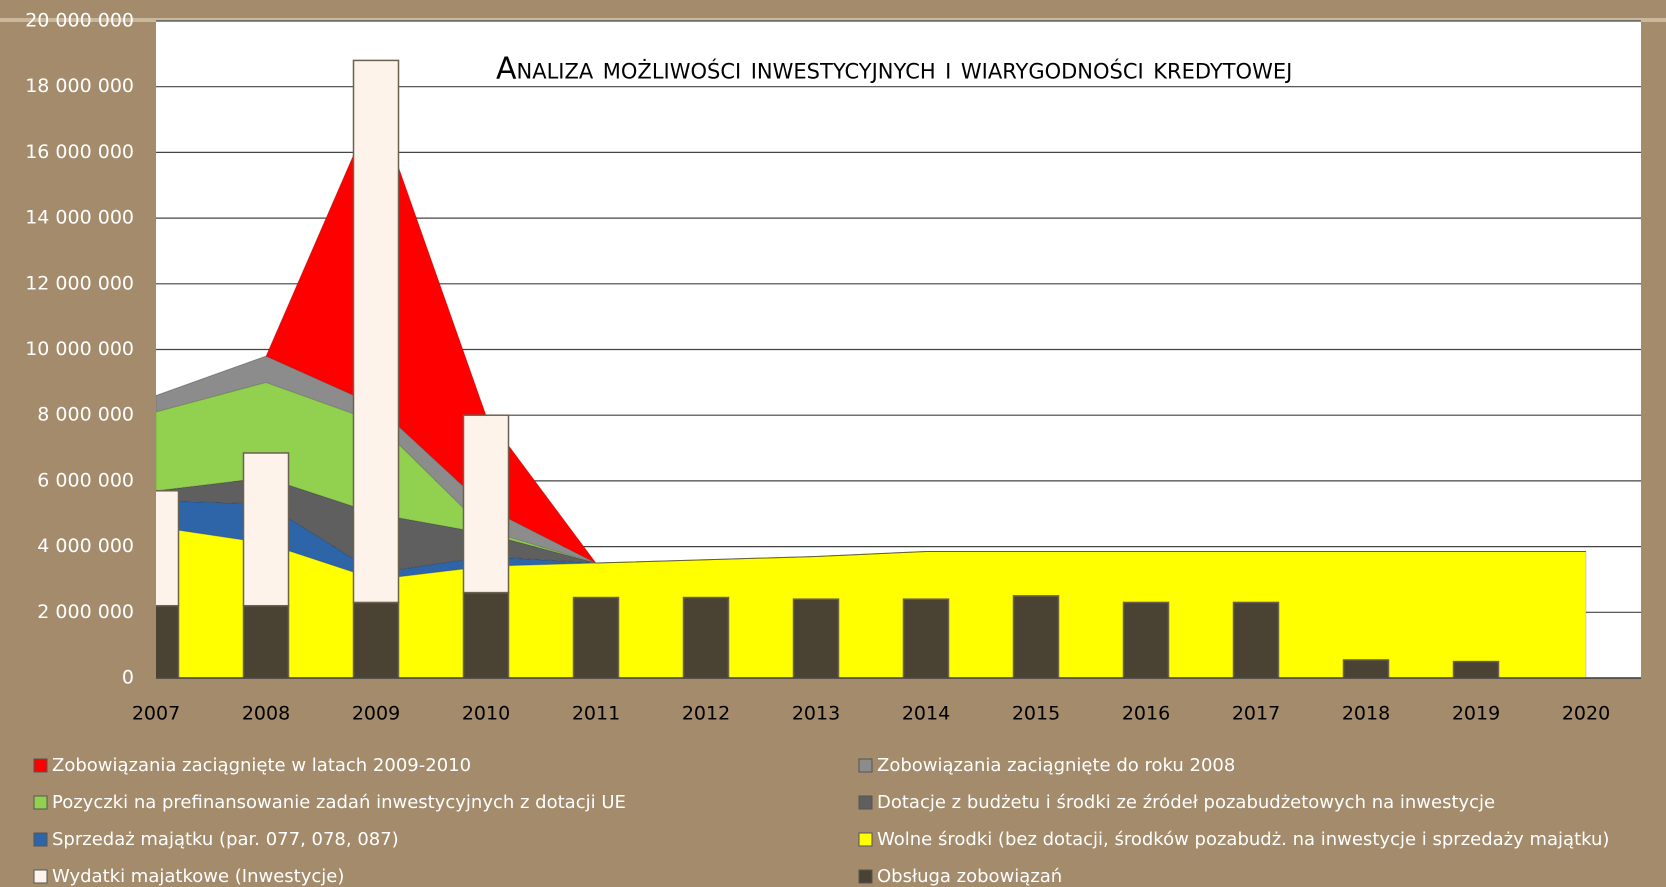  What do you see at coordinates (85, 480) in the screenshot?
I see `y-tick-label: 6 000 000` at bounding box center [85, 480].